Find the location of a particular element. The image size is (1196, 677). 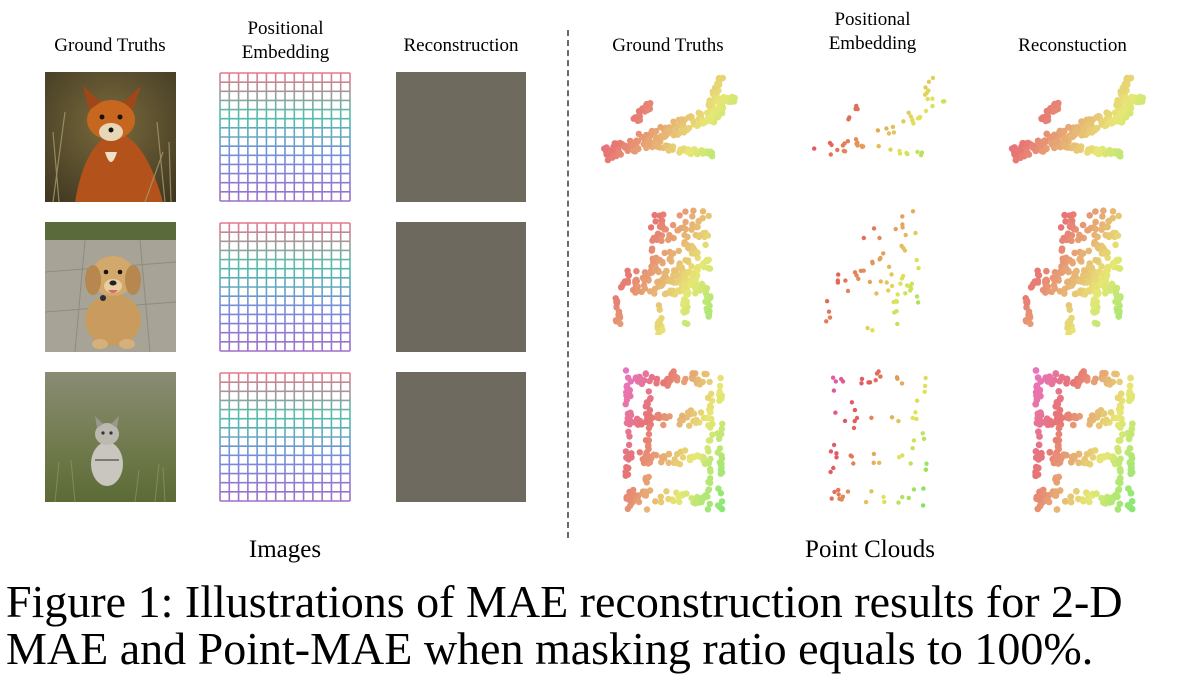

pc-embedding-shelf is located at coordinates (875, 439).